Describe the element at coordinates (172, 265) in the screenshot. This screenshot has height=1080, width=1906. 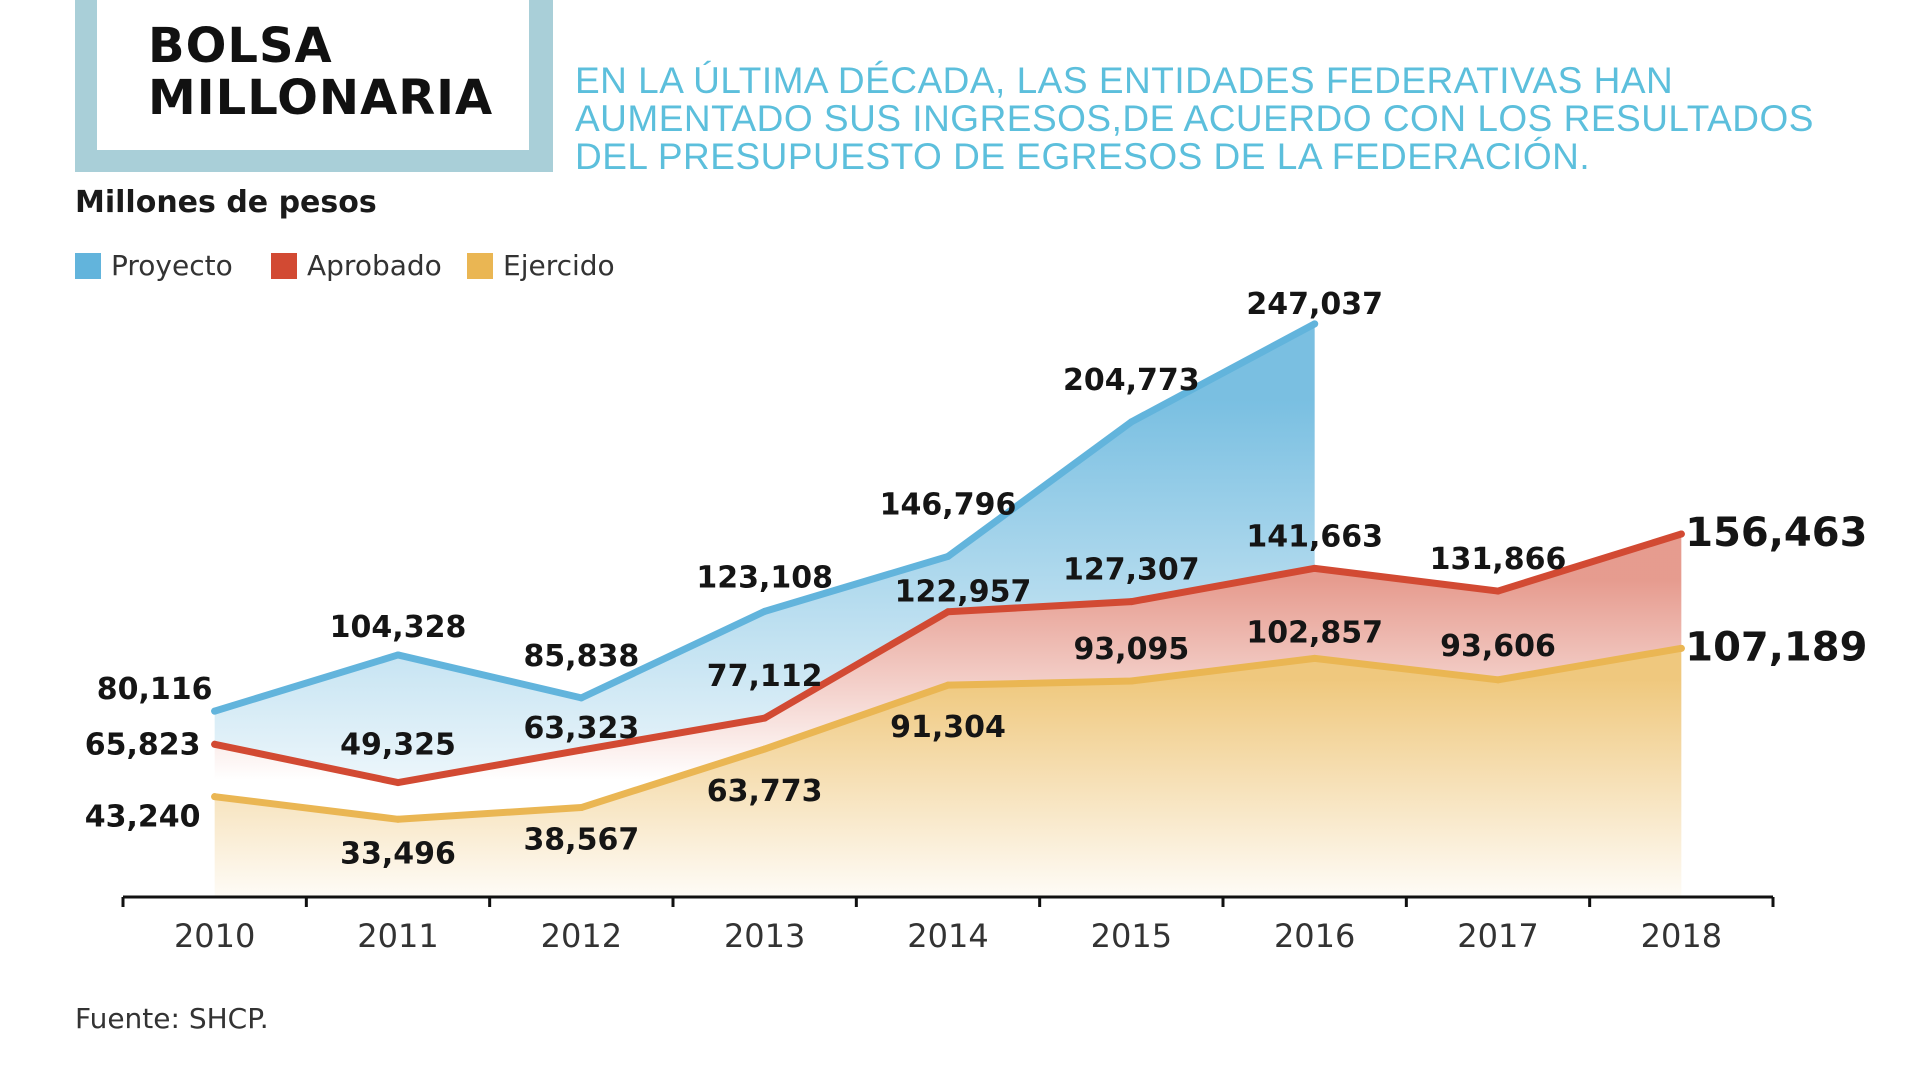
I see `legend-label-proyecto: Proyecto` at that location.